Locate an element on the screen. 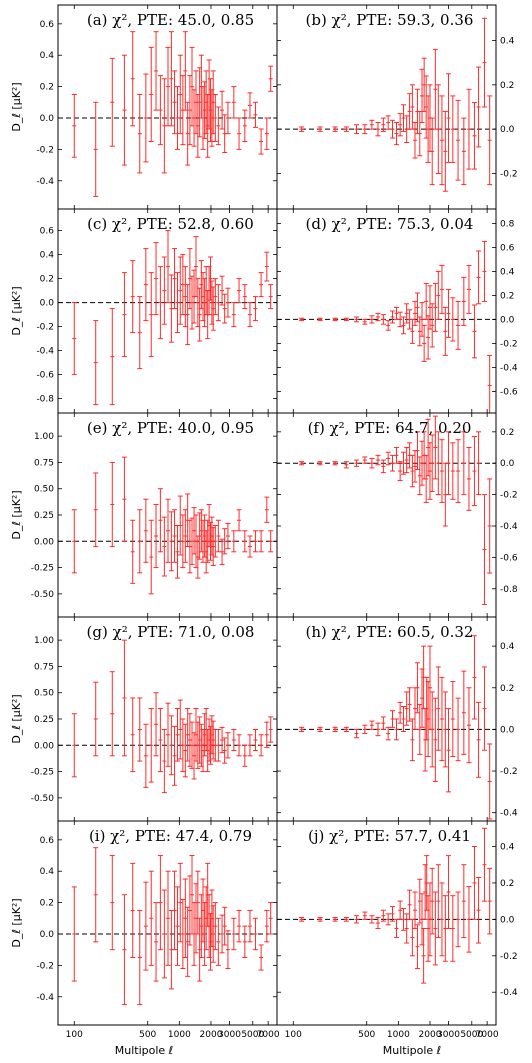  panel-title: (d) χ², PTE: 75.3, 0.04 is located at coordinates (390, 224).